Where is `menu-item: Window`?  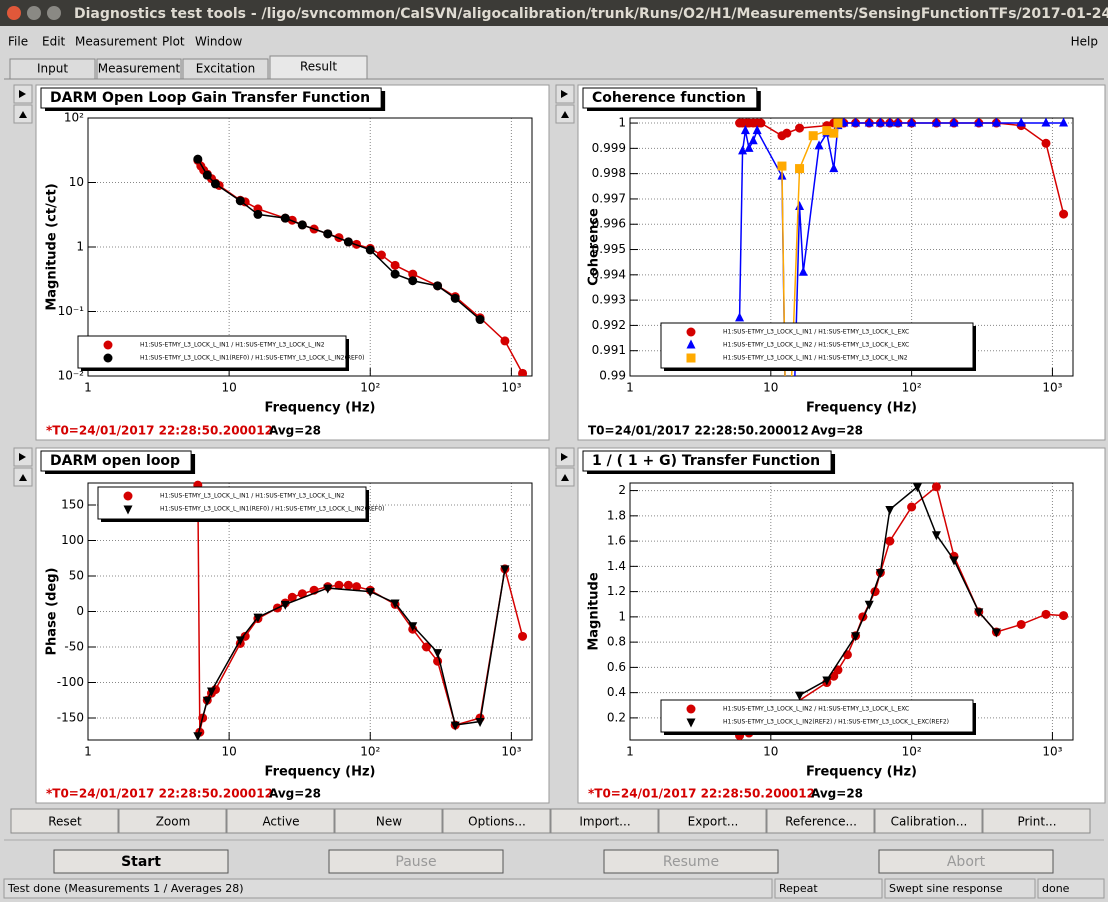
menu-item: Window is located at coordinates (219, 42).